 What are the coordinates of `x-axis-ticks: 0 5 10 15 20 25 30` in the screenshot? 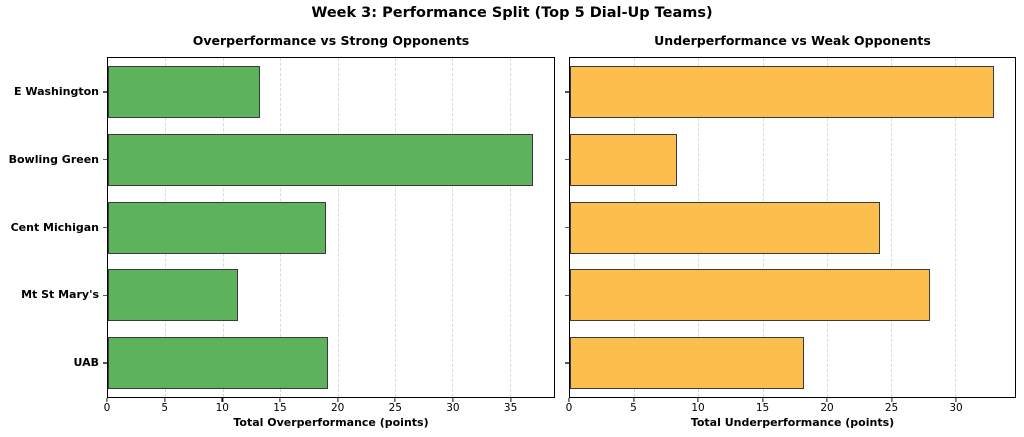 It's located at (790, 407).